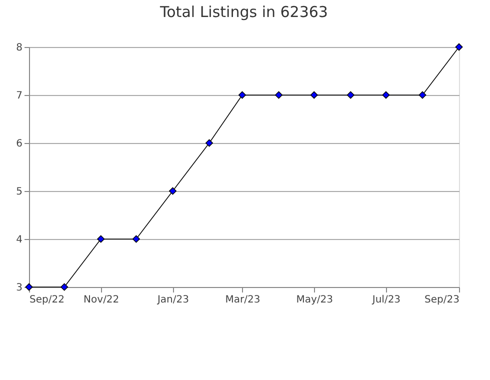  What do you see at coordinates (242, 300) in the screenshot?
I see `x-tick-label: Mar/23` at bounding box center [242, 300].